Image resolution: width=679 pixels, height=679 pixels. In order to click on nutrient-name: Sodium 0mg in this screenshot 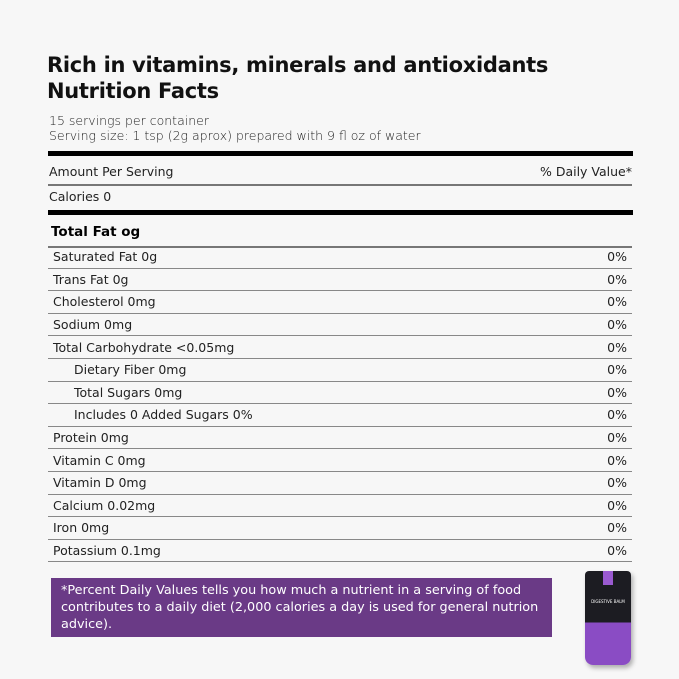, I will do `click(93, 325)`.